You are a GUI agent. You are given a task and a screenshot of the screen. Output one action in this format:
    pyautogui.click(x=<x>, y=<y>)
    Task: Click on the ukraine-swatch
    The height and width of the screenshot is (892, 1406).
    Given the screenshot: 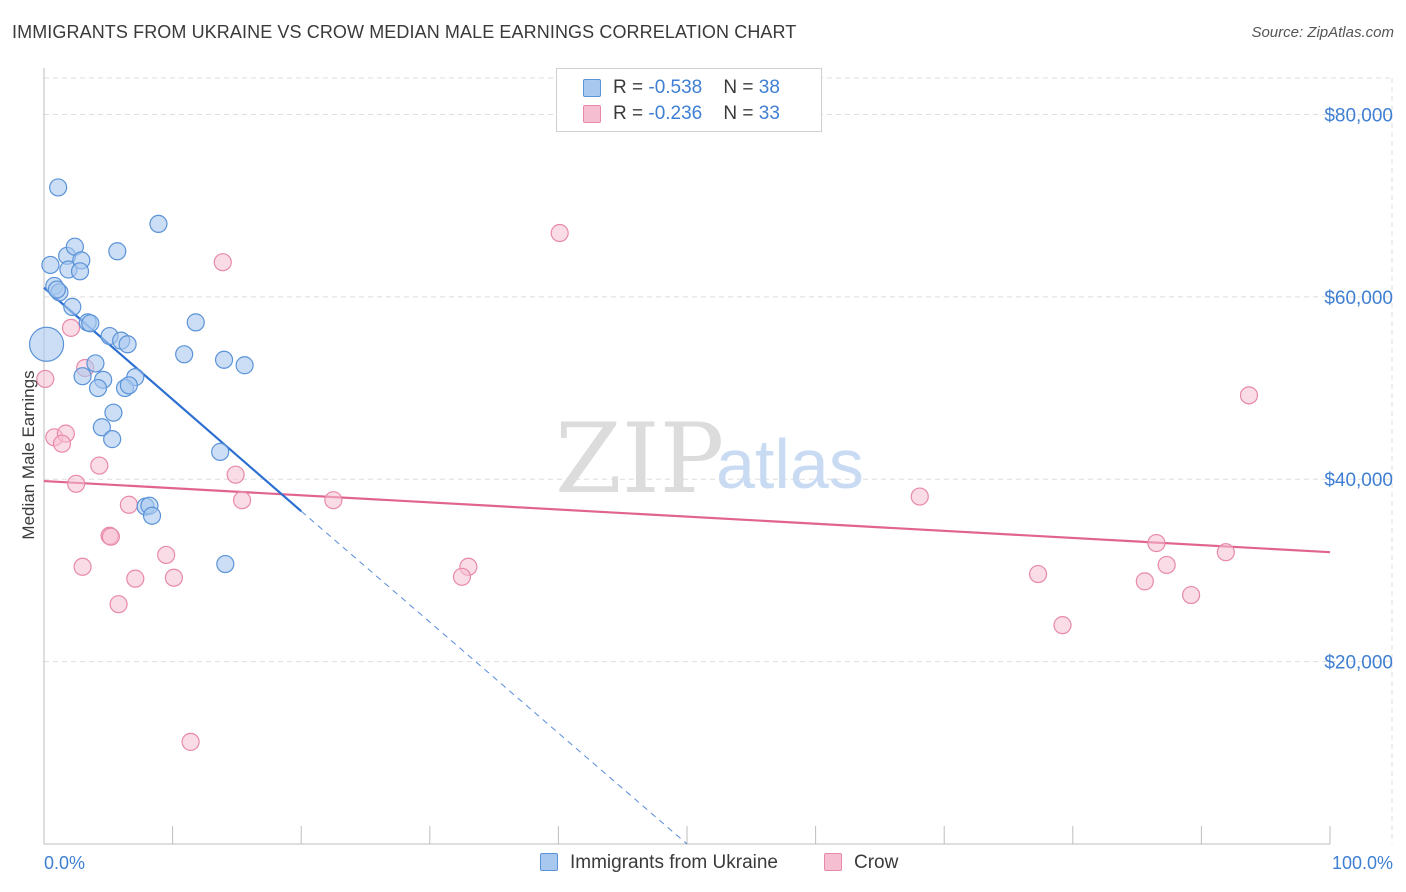 What is the action you would take?
    pyautogui.click(x=592, y=88)
    